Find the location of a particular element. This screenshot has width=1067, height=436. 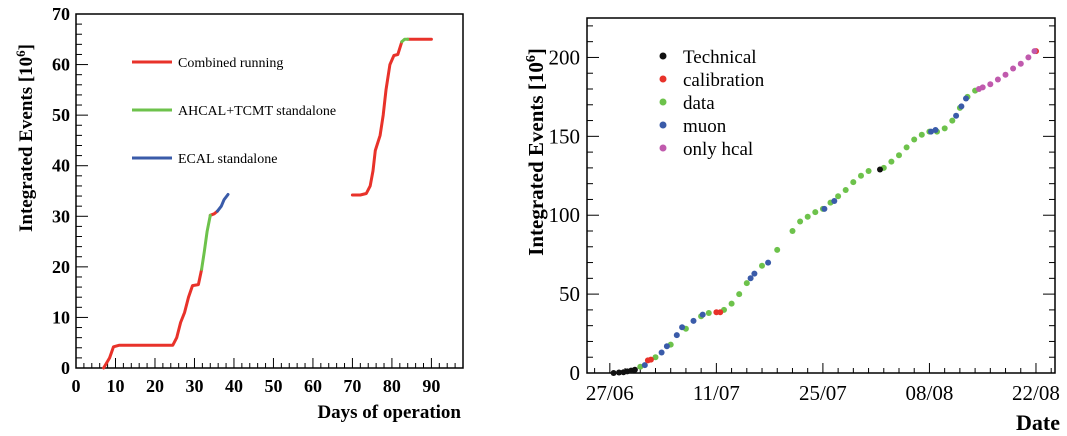

x-tick-label: 20 is located at coordinates (155, 386).